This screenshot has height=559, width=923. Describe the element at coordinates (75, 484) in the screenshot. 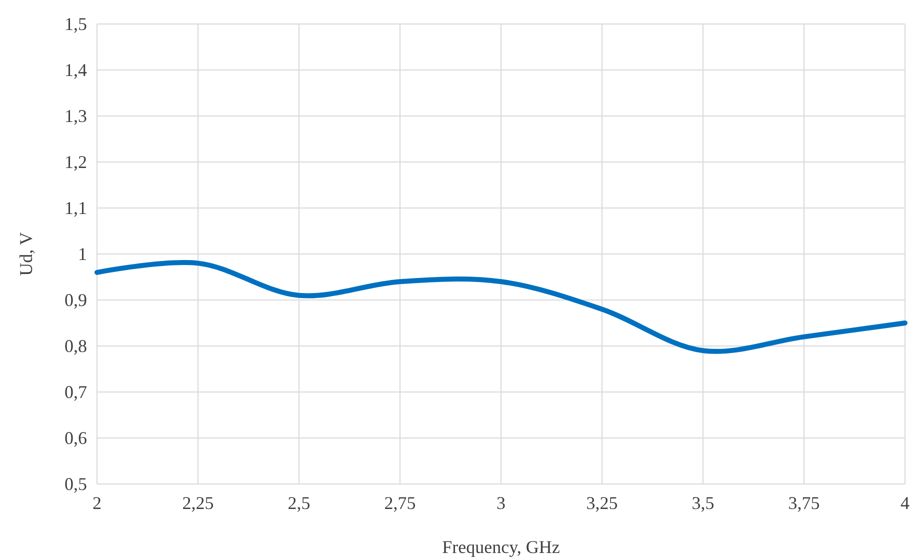

I see `y-tick-label: 0,5` at that location.